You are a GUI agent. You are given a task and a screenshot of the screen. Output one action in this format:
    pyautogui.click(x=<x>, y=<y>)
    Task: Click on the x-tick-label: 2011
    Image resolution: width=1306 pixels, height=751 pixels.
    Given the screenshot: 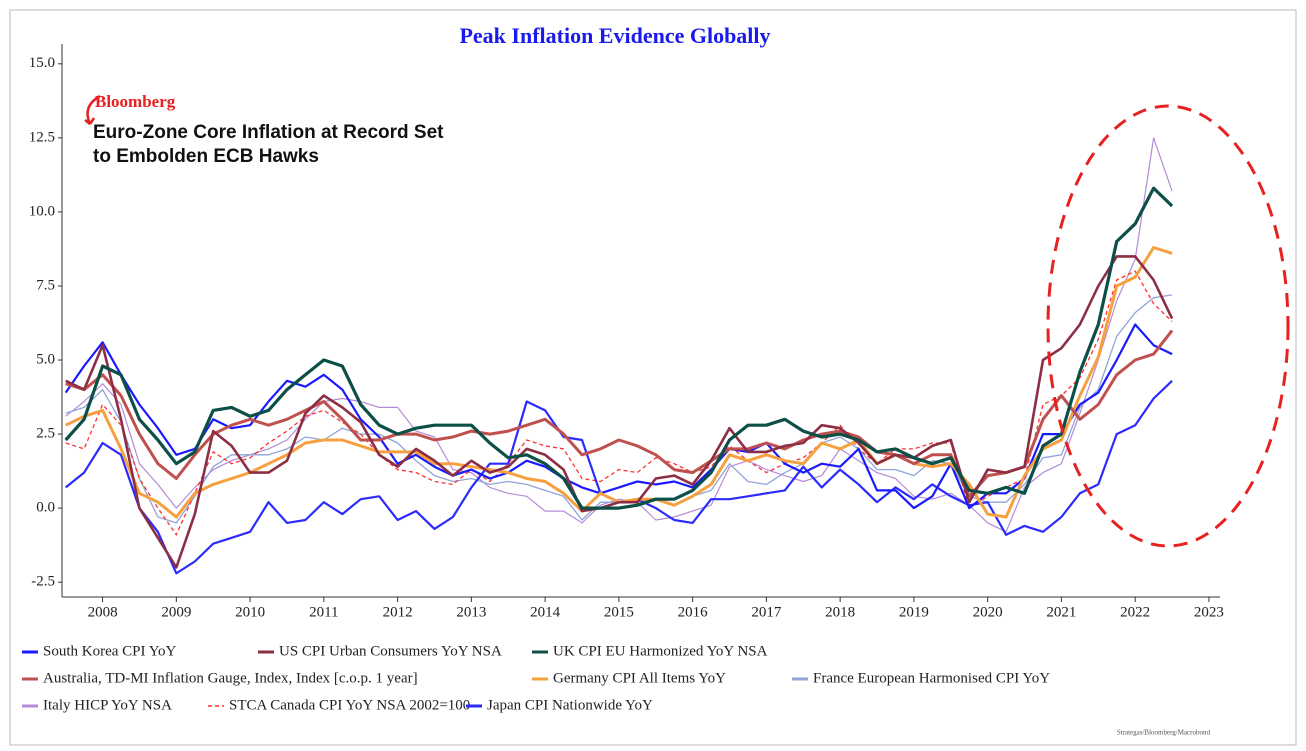 What is the action you would take?
    pyautogui.click(x=323, y=612)
    